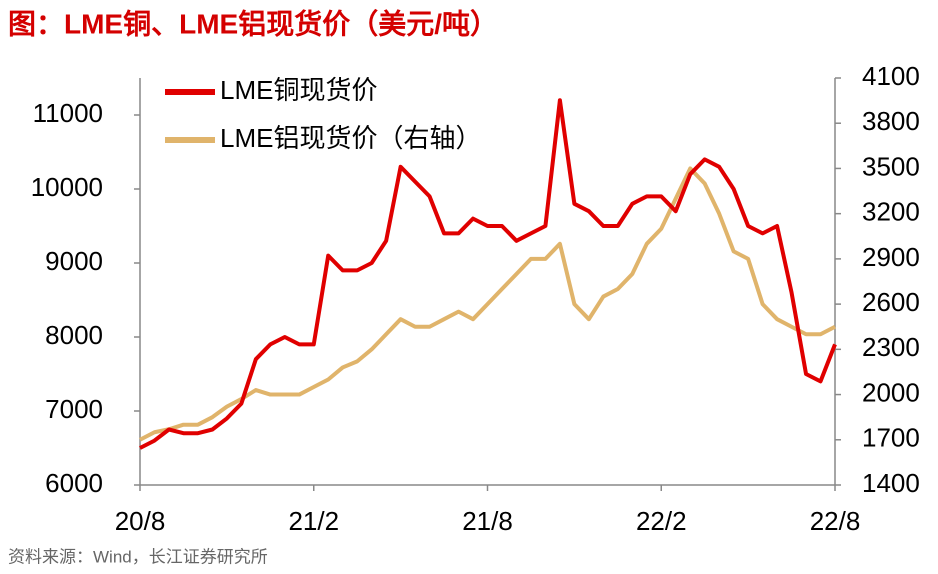 The height and width of the screenshot is (574, 938). Describe the element at coordinates (891, 76) in the screenshot. I see `y2-tick-label: 4100` at that location.